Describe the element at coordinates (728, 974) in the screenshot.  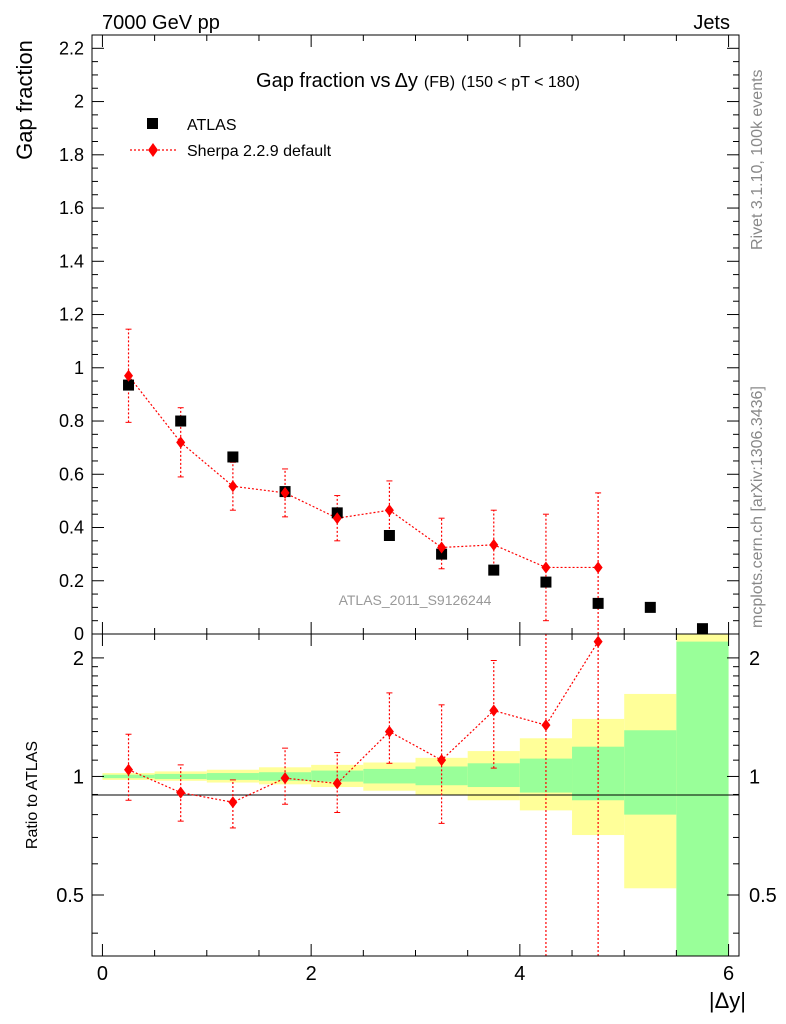
I see `ratio-xtick-label: 6` at that location.